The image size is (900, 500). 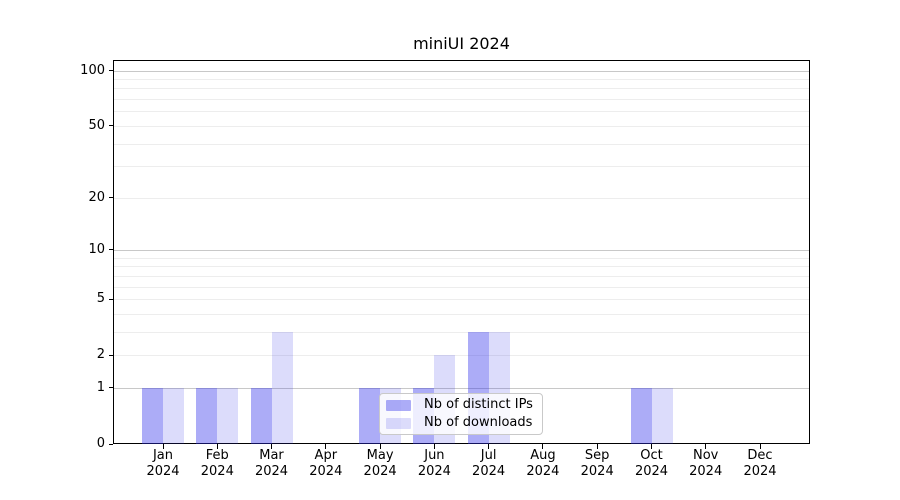 What do you see at coordinates (100, 355) in the screenshot?
I see `y-tick-label: 2` at bounding box center [100, 355].